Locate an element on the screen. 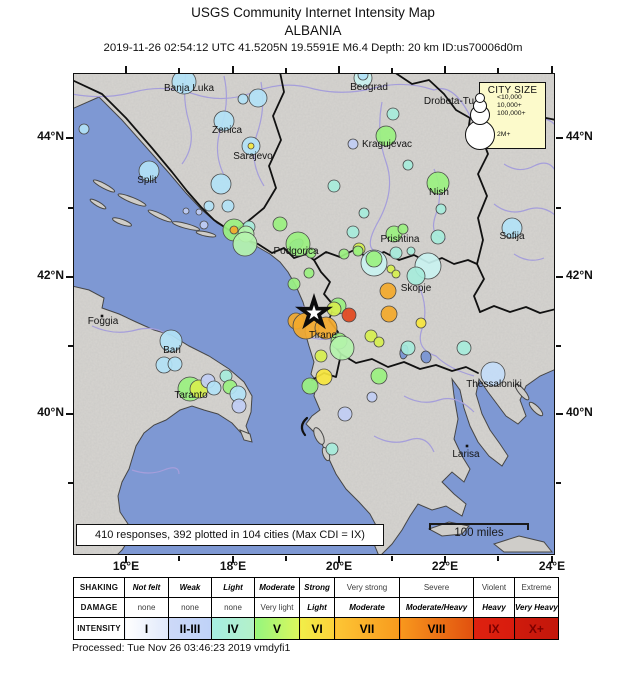  legend-cell-intensity: IV is located at coordinates (233, 628).